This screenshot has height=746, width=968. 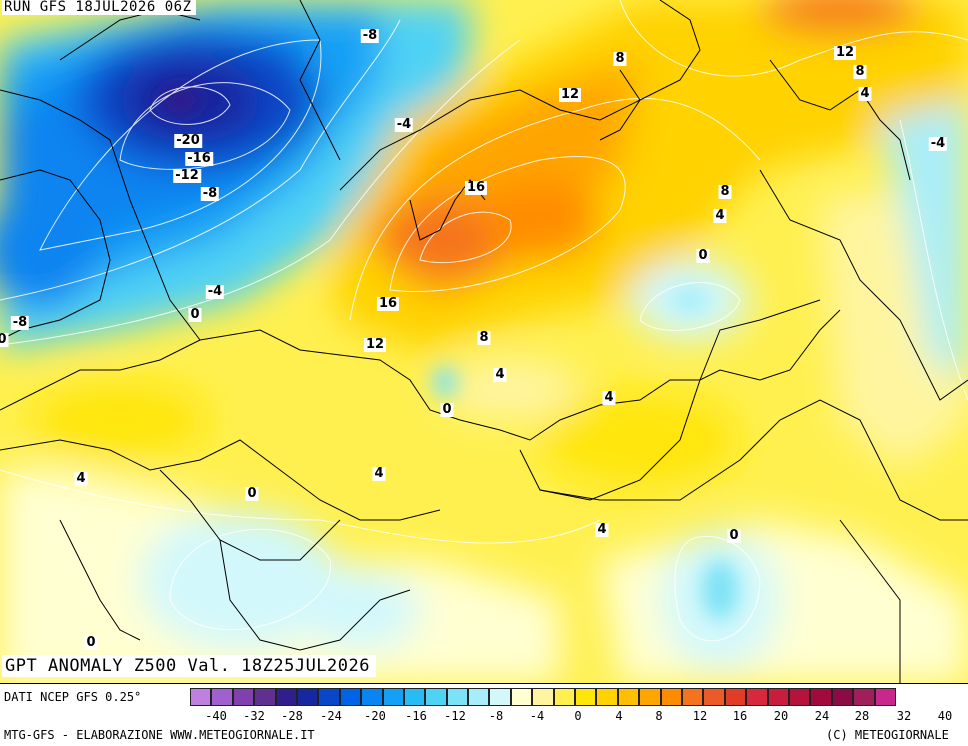 What do you see at coordinates (496, 716) in the screenshot?
I see `color-scale-tick-label: -8` at bounding box center [496, 716].